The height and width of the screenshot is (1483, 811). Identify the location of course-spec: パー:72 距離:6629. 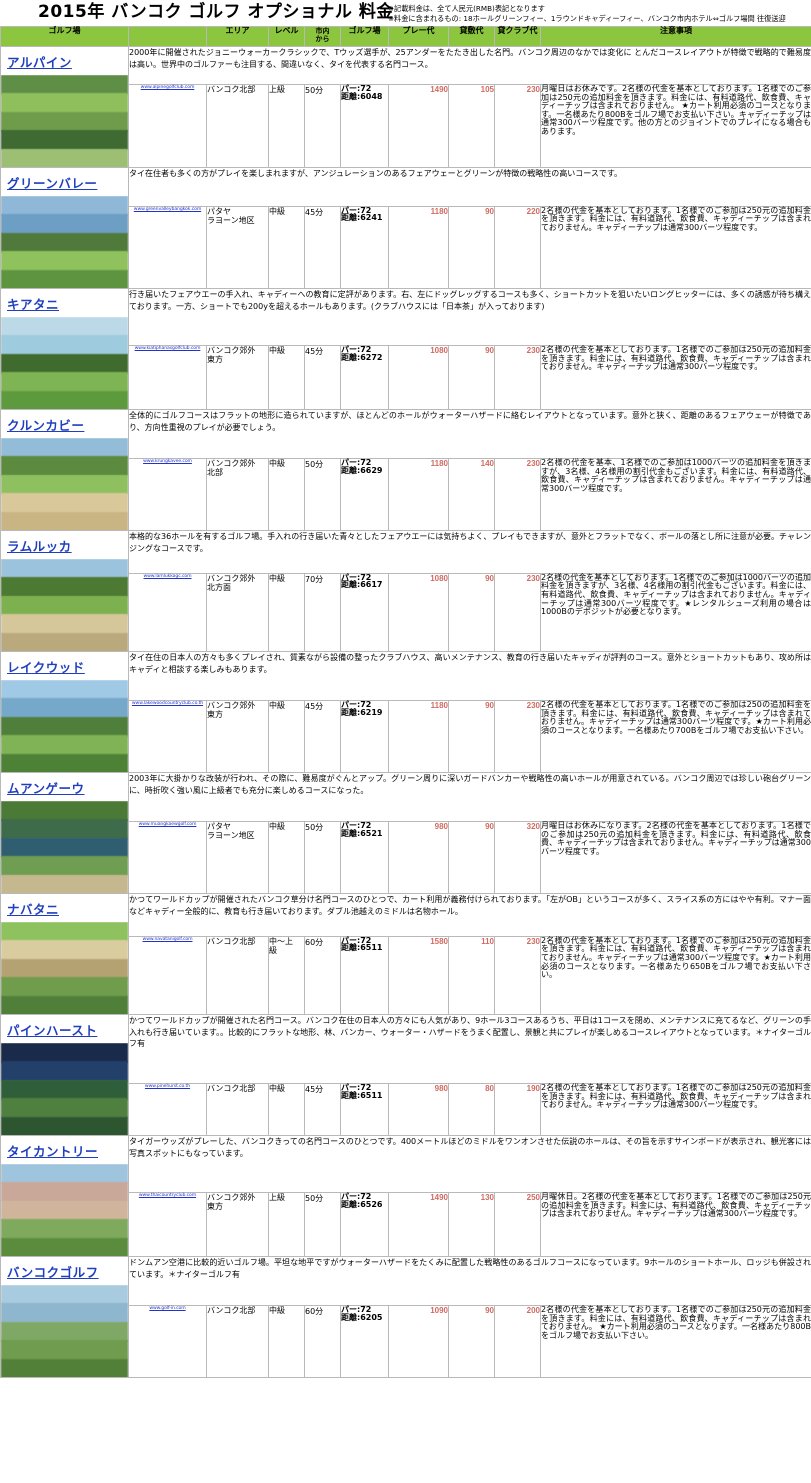
(364, 494).